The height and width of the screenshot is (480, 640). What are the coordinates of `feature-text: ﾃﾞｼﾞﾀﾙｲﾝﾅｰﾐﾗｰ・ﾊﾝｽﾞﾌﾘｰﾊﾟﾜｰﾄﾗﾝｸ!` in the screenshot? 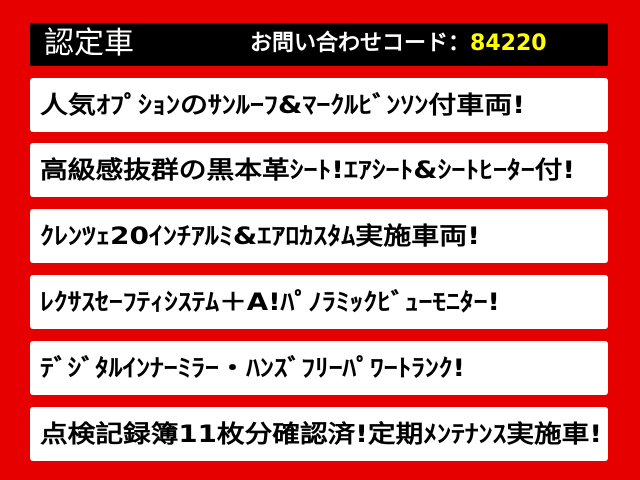 It's located at (252, 368).